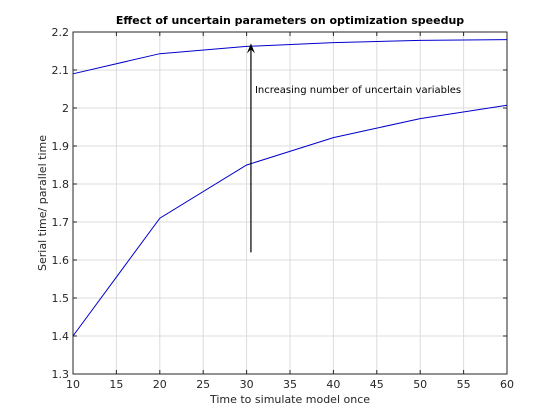 The image size is (560, 420). Describe the element at coordinates (160, 384) in the screenshot. I see `x-tick-label: 20` at that location.